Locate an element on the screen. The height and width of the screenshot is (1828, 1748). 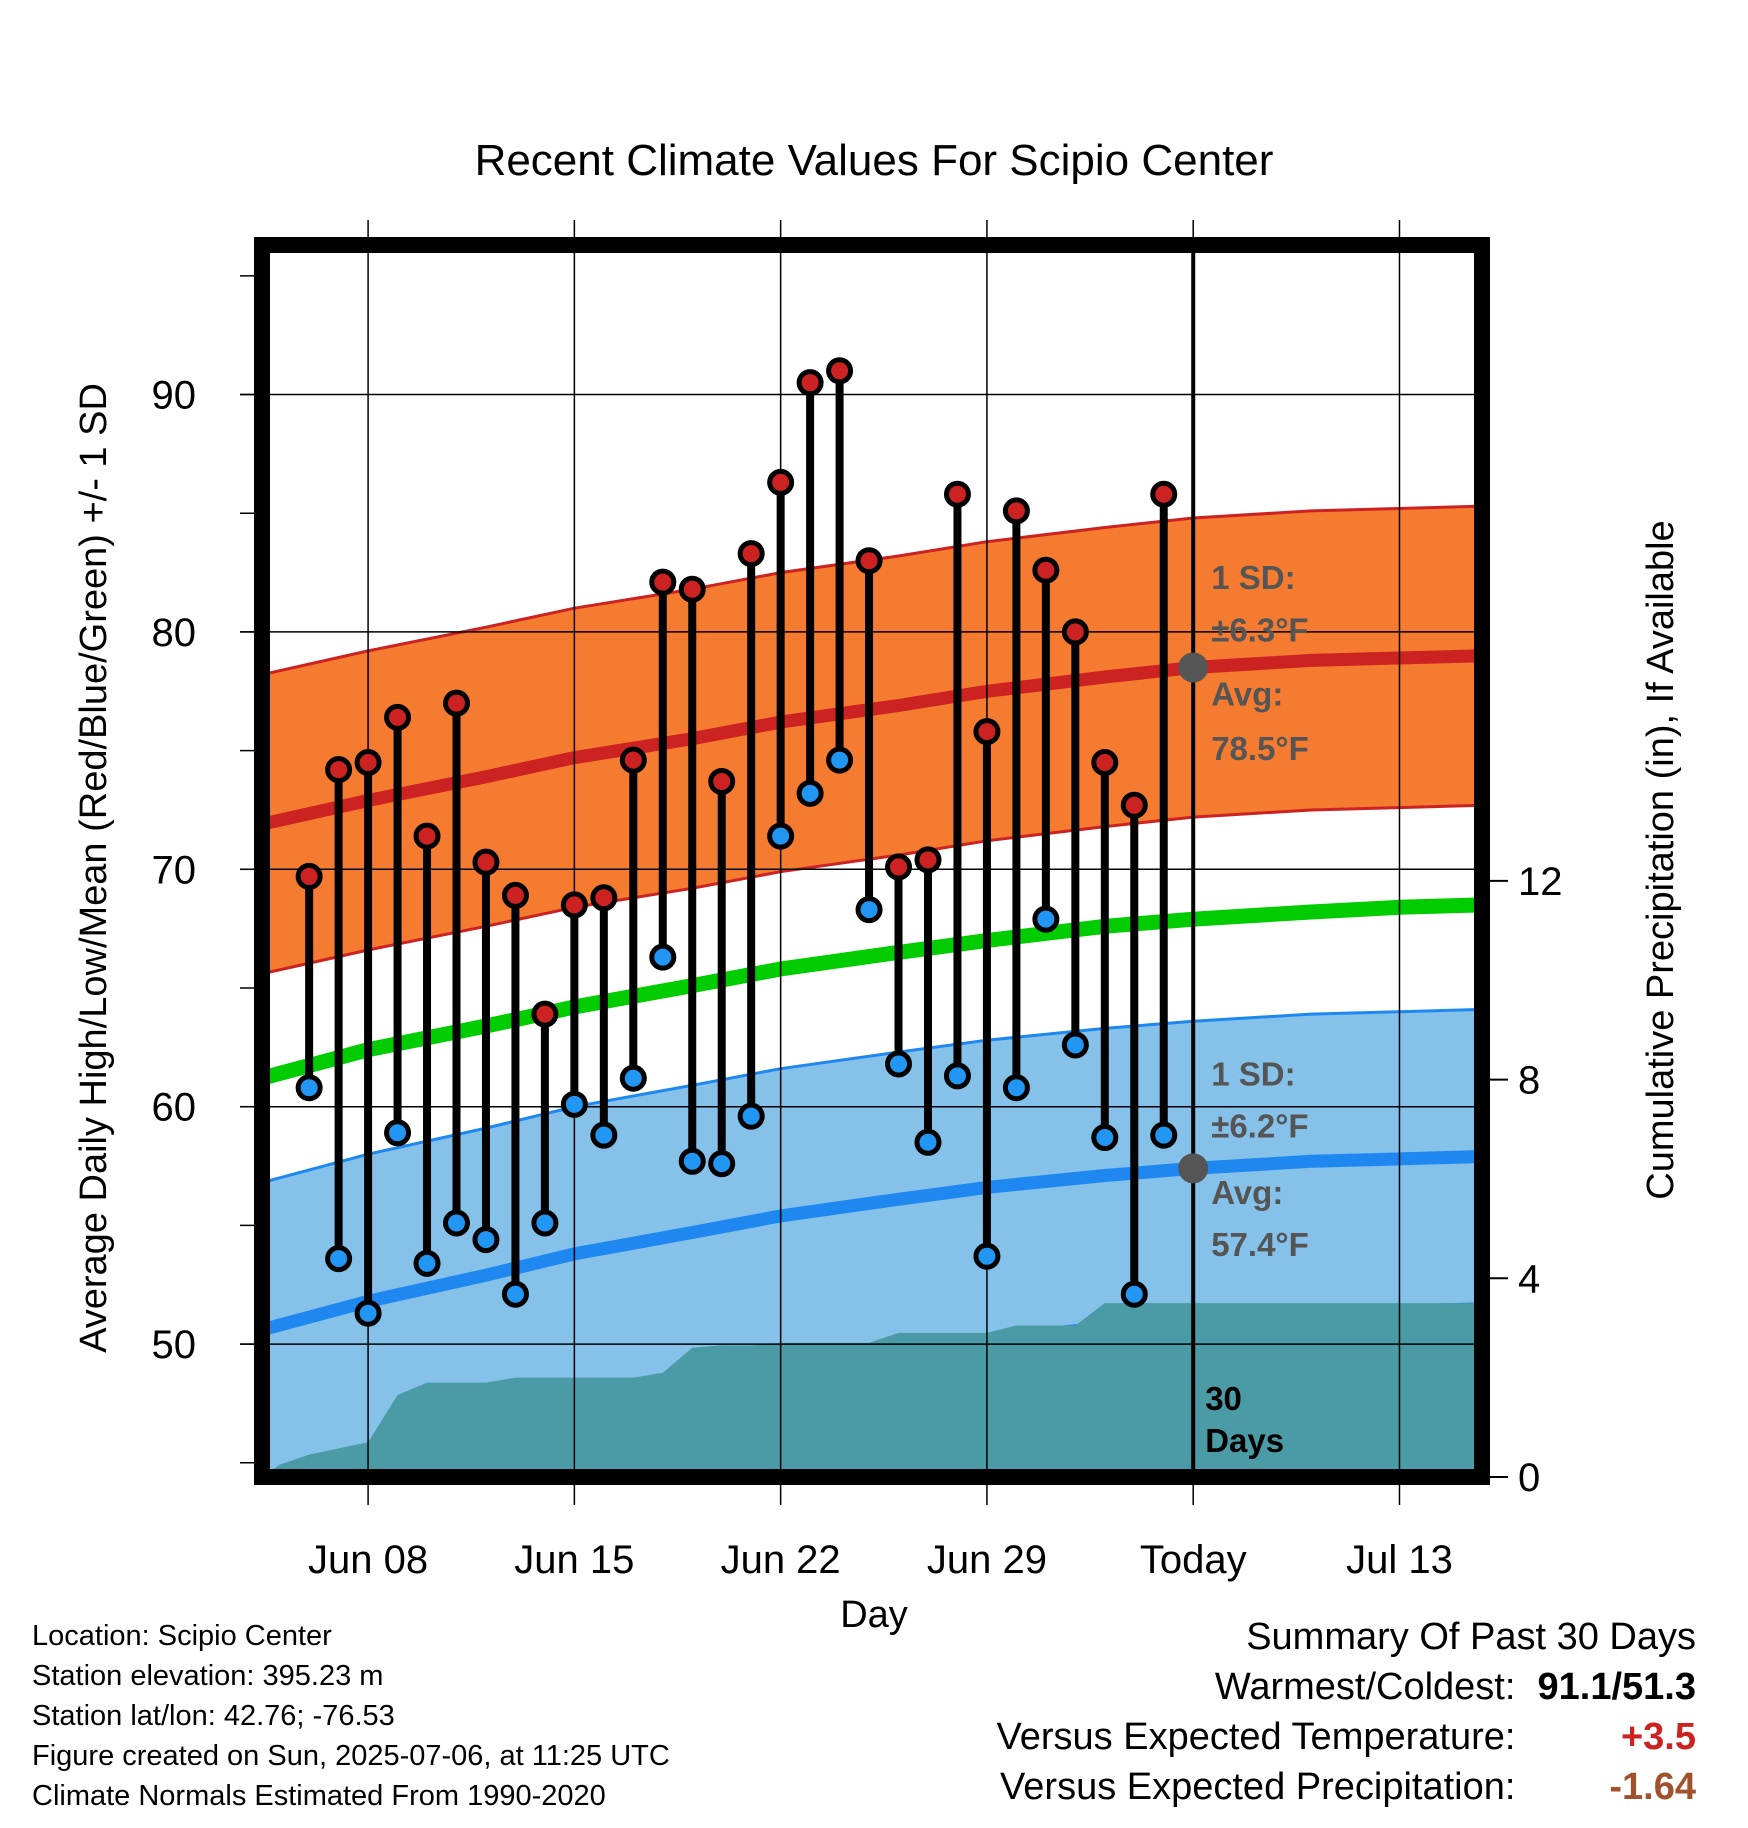
temp-value: +3.5 is located at coordinates (1658, 1737).